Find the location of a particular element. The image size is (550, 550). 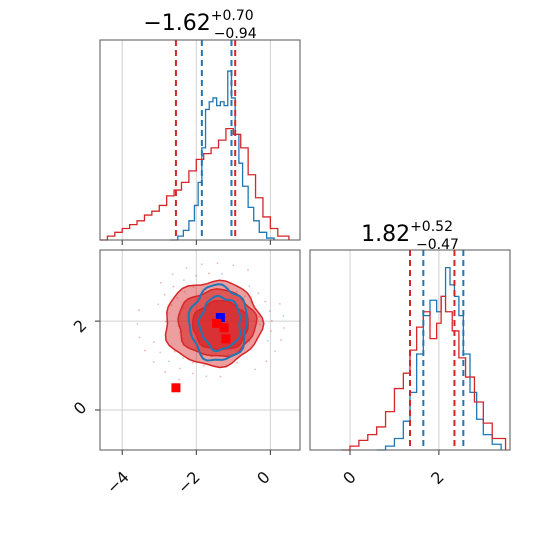

top-panel-title: −1.62+0.70 −0.94 is located at coordinates (199, 25).